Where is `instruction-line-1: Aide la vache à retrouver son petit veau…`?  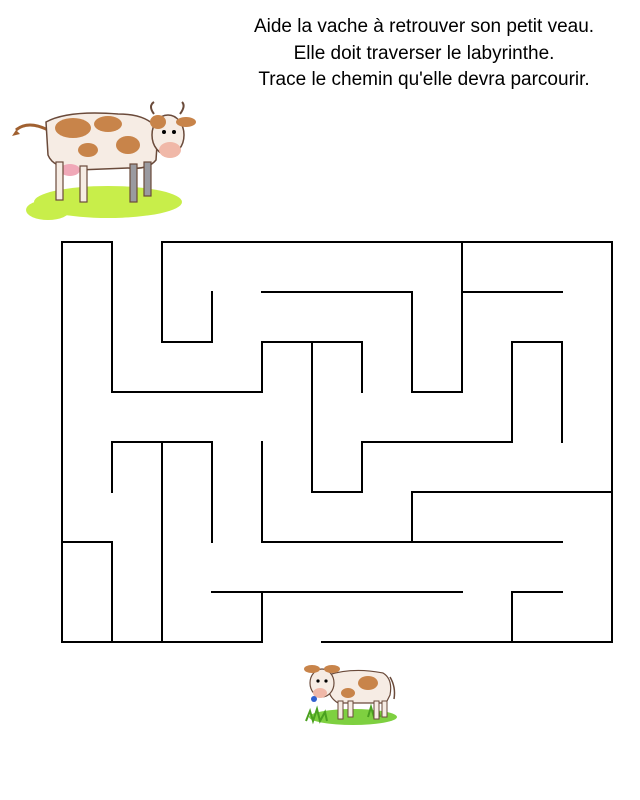 instruction-line-1: Aide la vache à retrouver son petit veau… is located at coordinates (424, 26).